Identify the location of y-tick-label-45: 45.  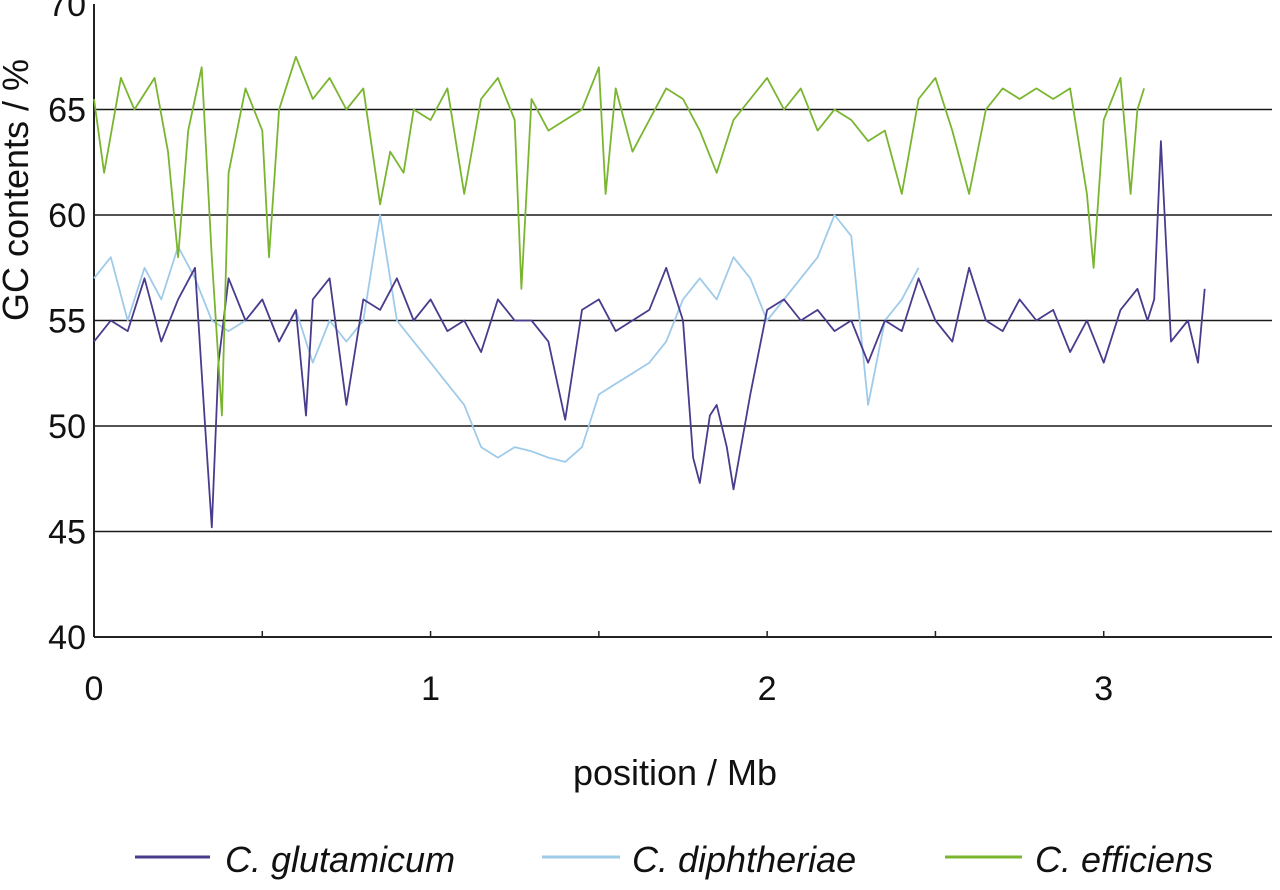
(67, 533).